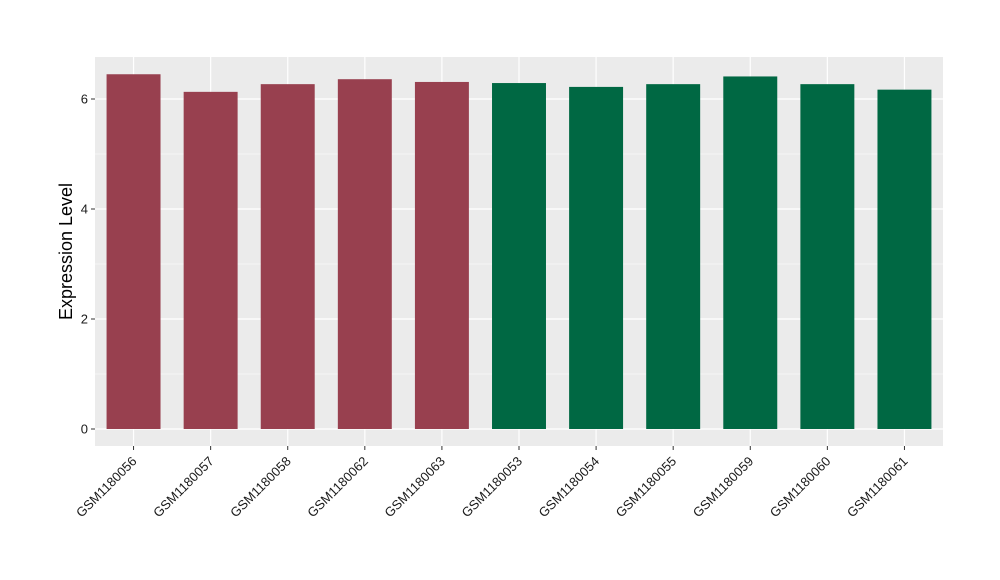  Describe the element at coordinates (287, 257) in the screenshot. I see `bar-gsm1180058` at that location.